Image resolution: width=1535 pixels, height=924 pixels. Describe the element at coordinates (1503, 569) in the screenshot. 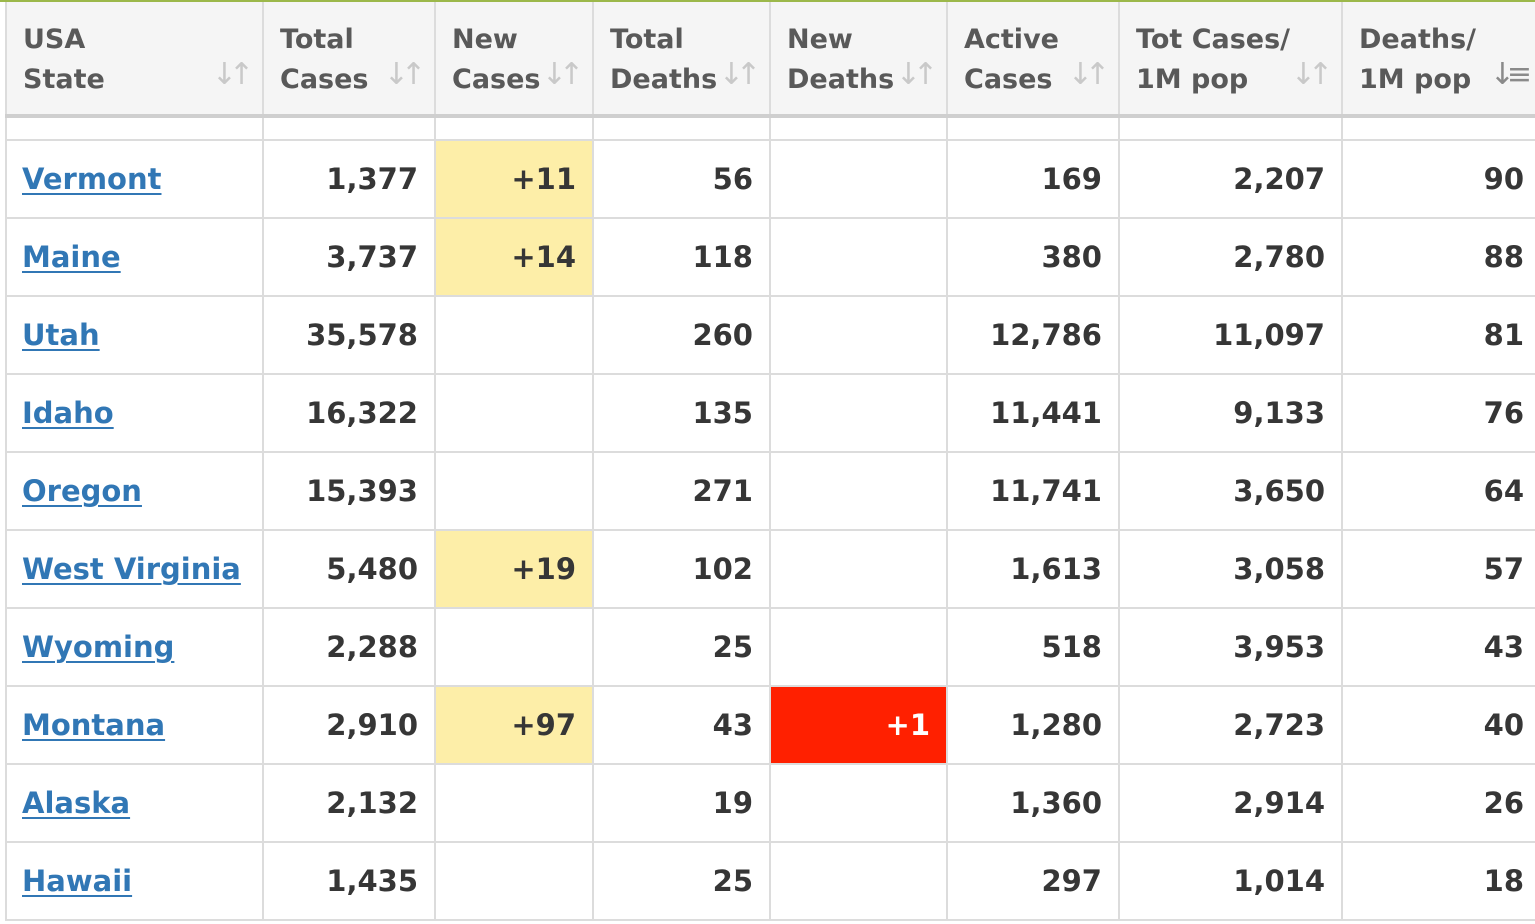

I see `deaths-per-1m-value: 57` at that location.